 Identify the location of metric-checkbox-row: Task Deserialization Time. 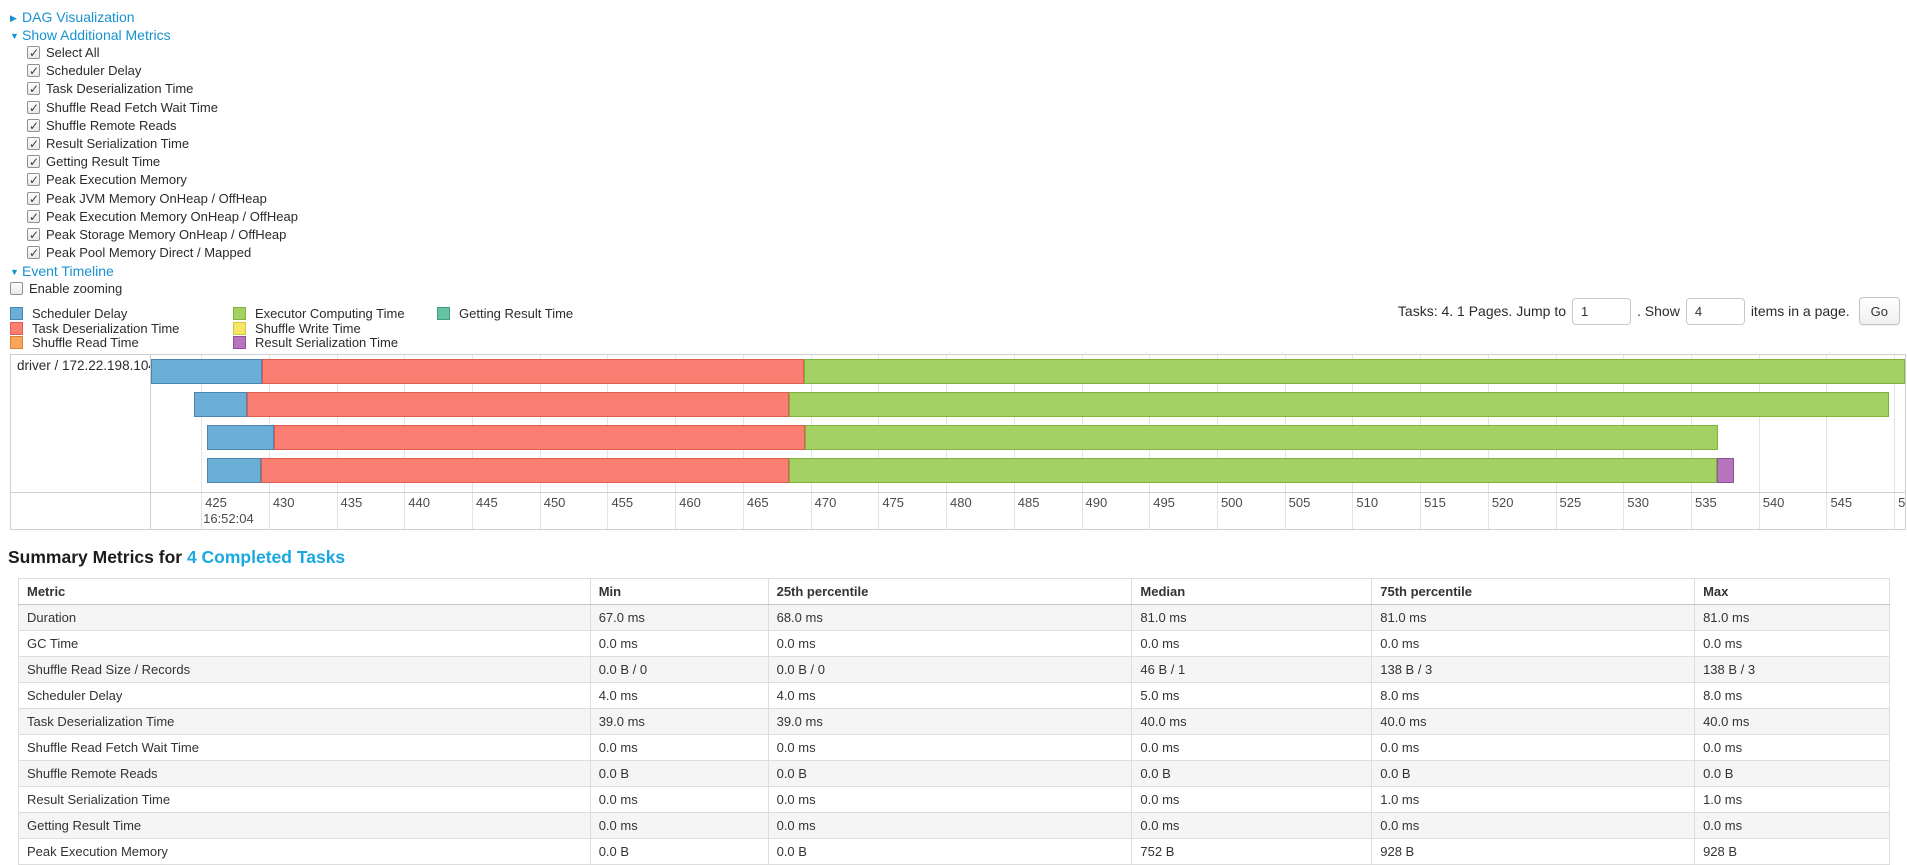
(958, 89).